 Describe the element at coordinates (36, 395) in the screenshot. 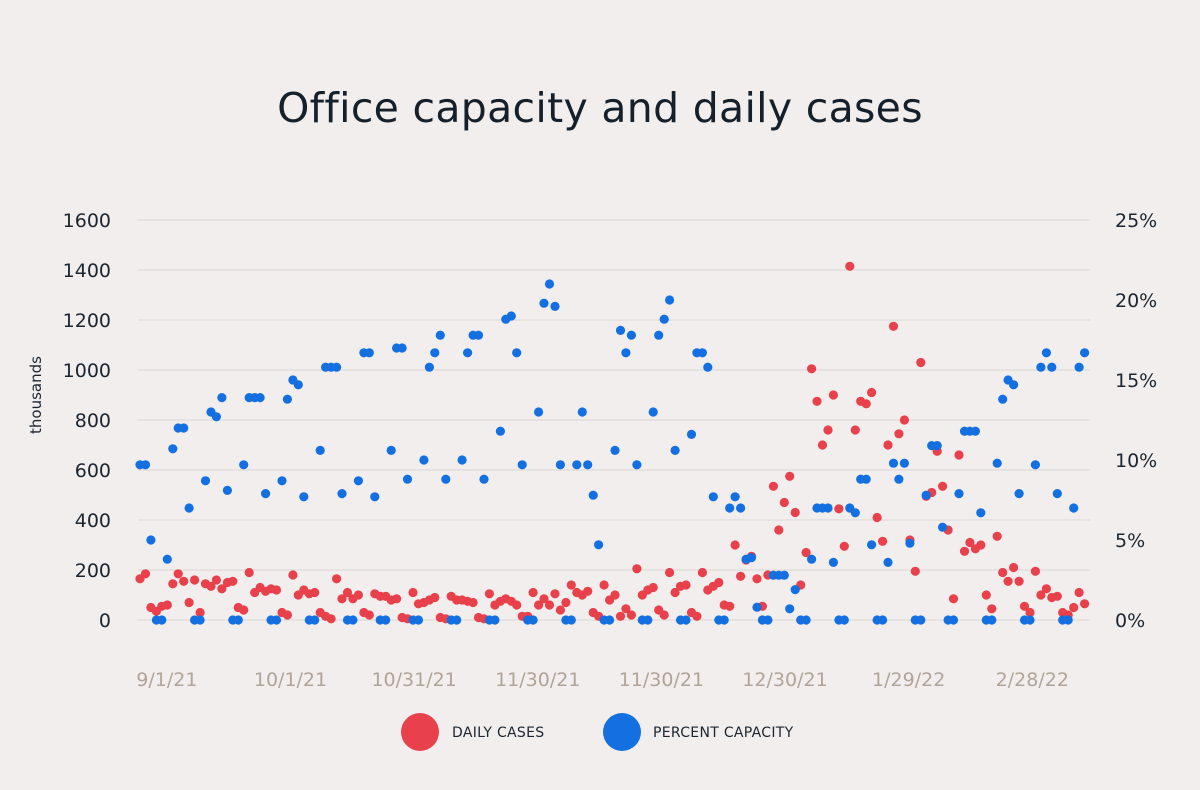

I see `y-axis-label: thousands` at that location.